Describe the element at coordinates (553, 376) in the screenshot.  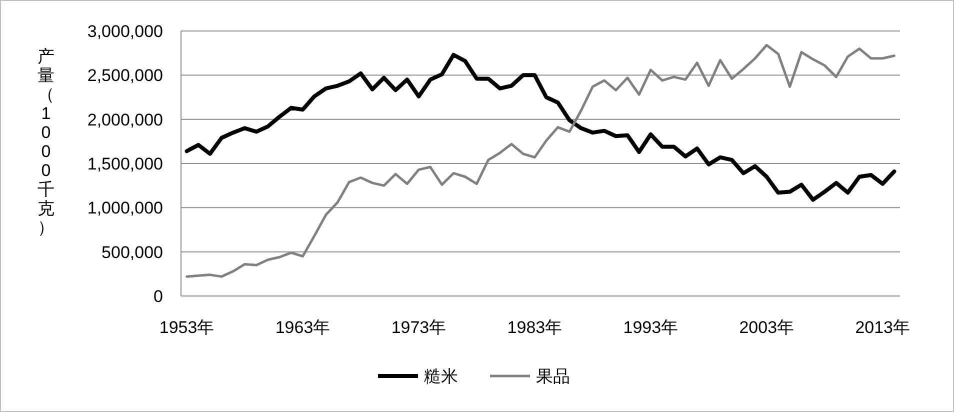
I see `legend-label: 果品` at that location.